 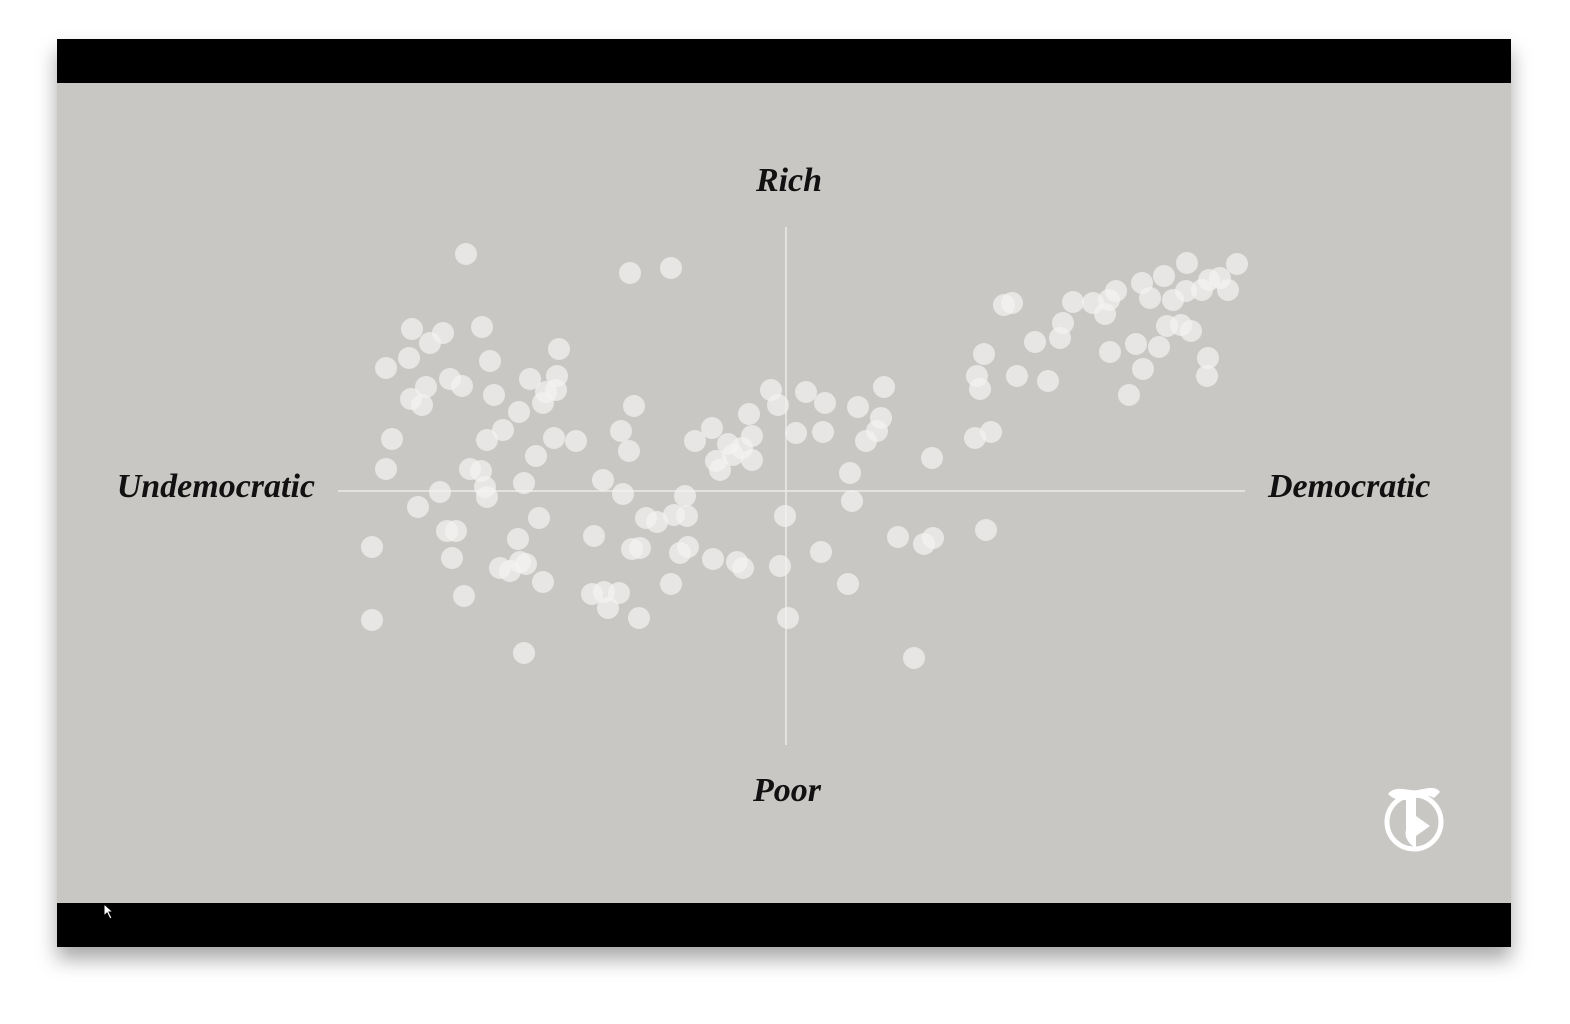 I want to click on left-label: Undemocratic, so click(x=216, y=486).